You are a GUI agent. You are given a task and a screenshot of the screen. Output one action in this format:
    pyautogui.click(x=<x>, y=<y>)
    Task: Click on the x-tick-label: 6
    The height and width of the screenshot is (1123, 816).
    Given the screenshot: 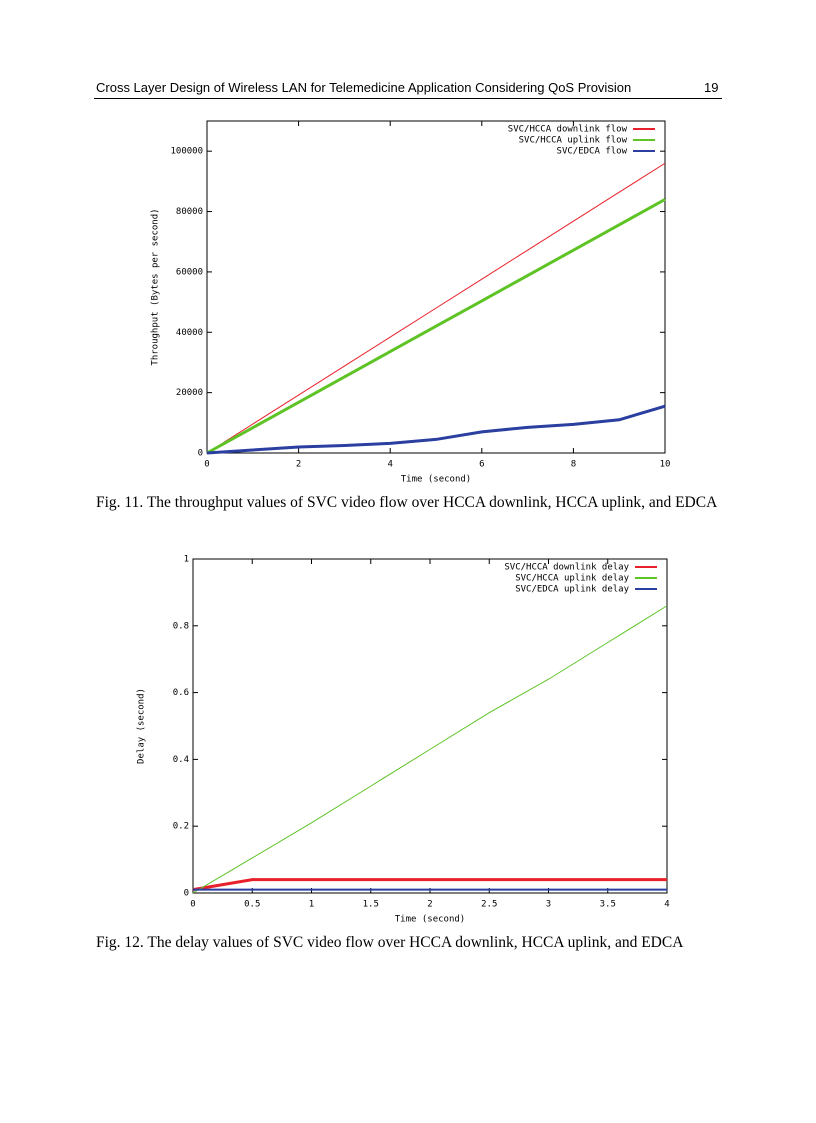 What is the action you would take?
    pyautogui.click(x=481, y=465)
    